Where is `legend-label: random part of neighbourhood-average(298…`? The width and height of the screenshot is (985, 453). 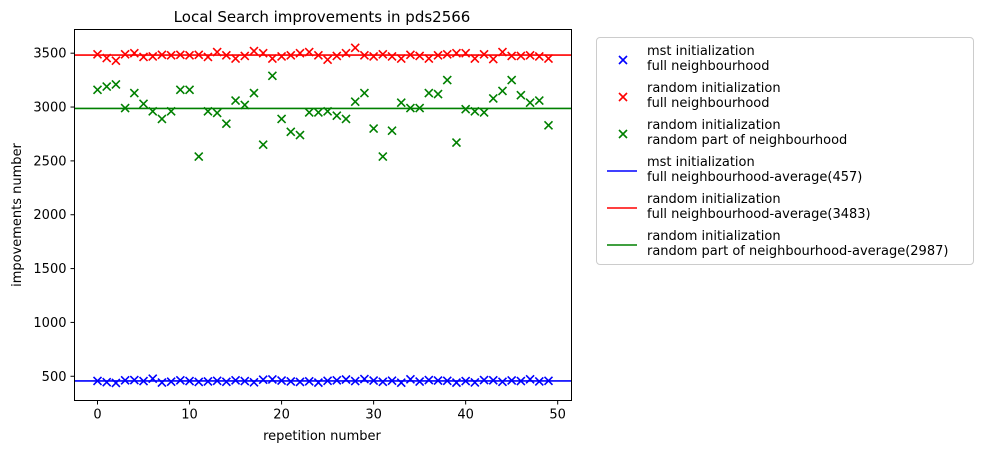 legend-label: random part of neighbourhood-average(298… is located at coordinates (798, 251).